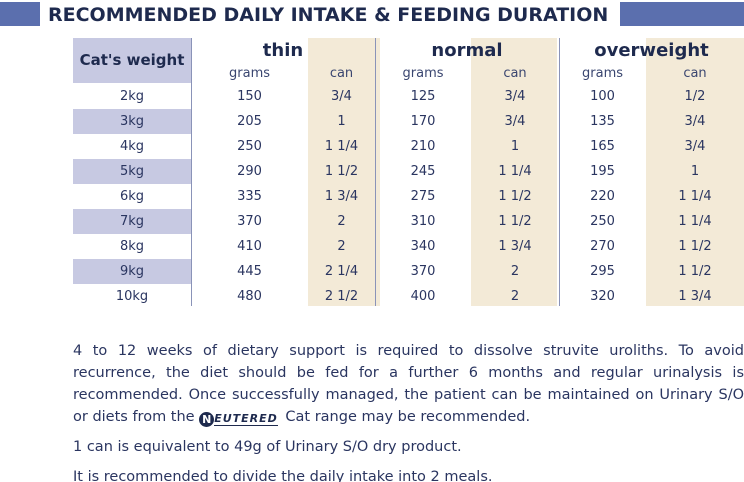 Image resolution: width=744 pixels, height=482 pixels. Describe the element at coordinates (132, 60) in the screenshot. I see `weight-header: Cat's weight` at that location.